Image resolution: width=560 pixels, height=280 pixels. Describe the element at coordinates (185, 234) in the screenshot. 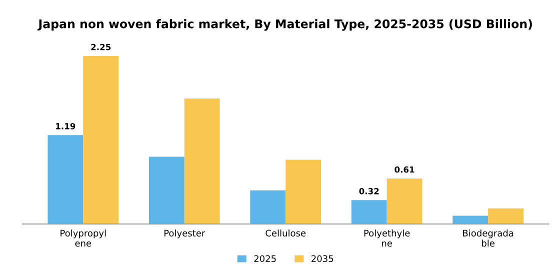

I see `x-tick-label: Polyester` at that location.